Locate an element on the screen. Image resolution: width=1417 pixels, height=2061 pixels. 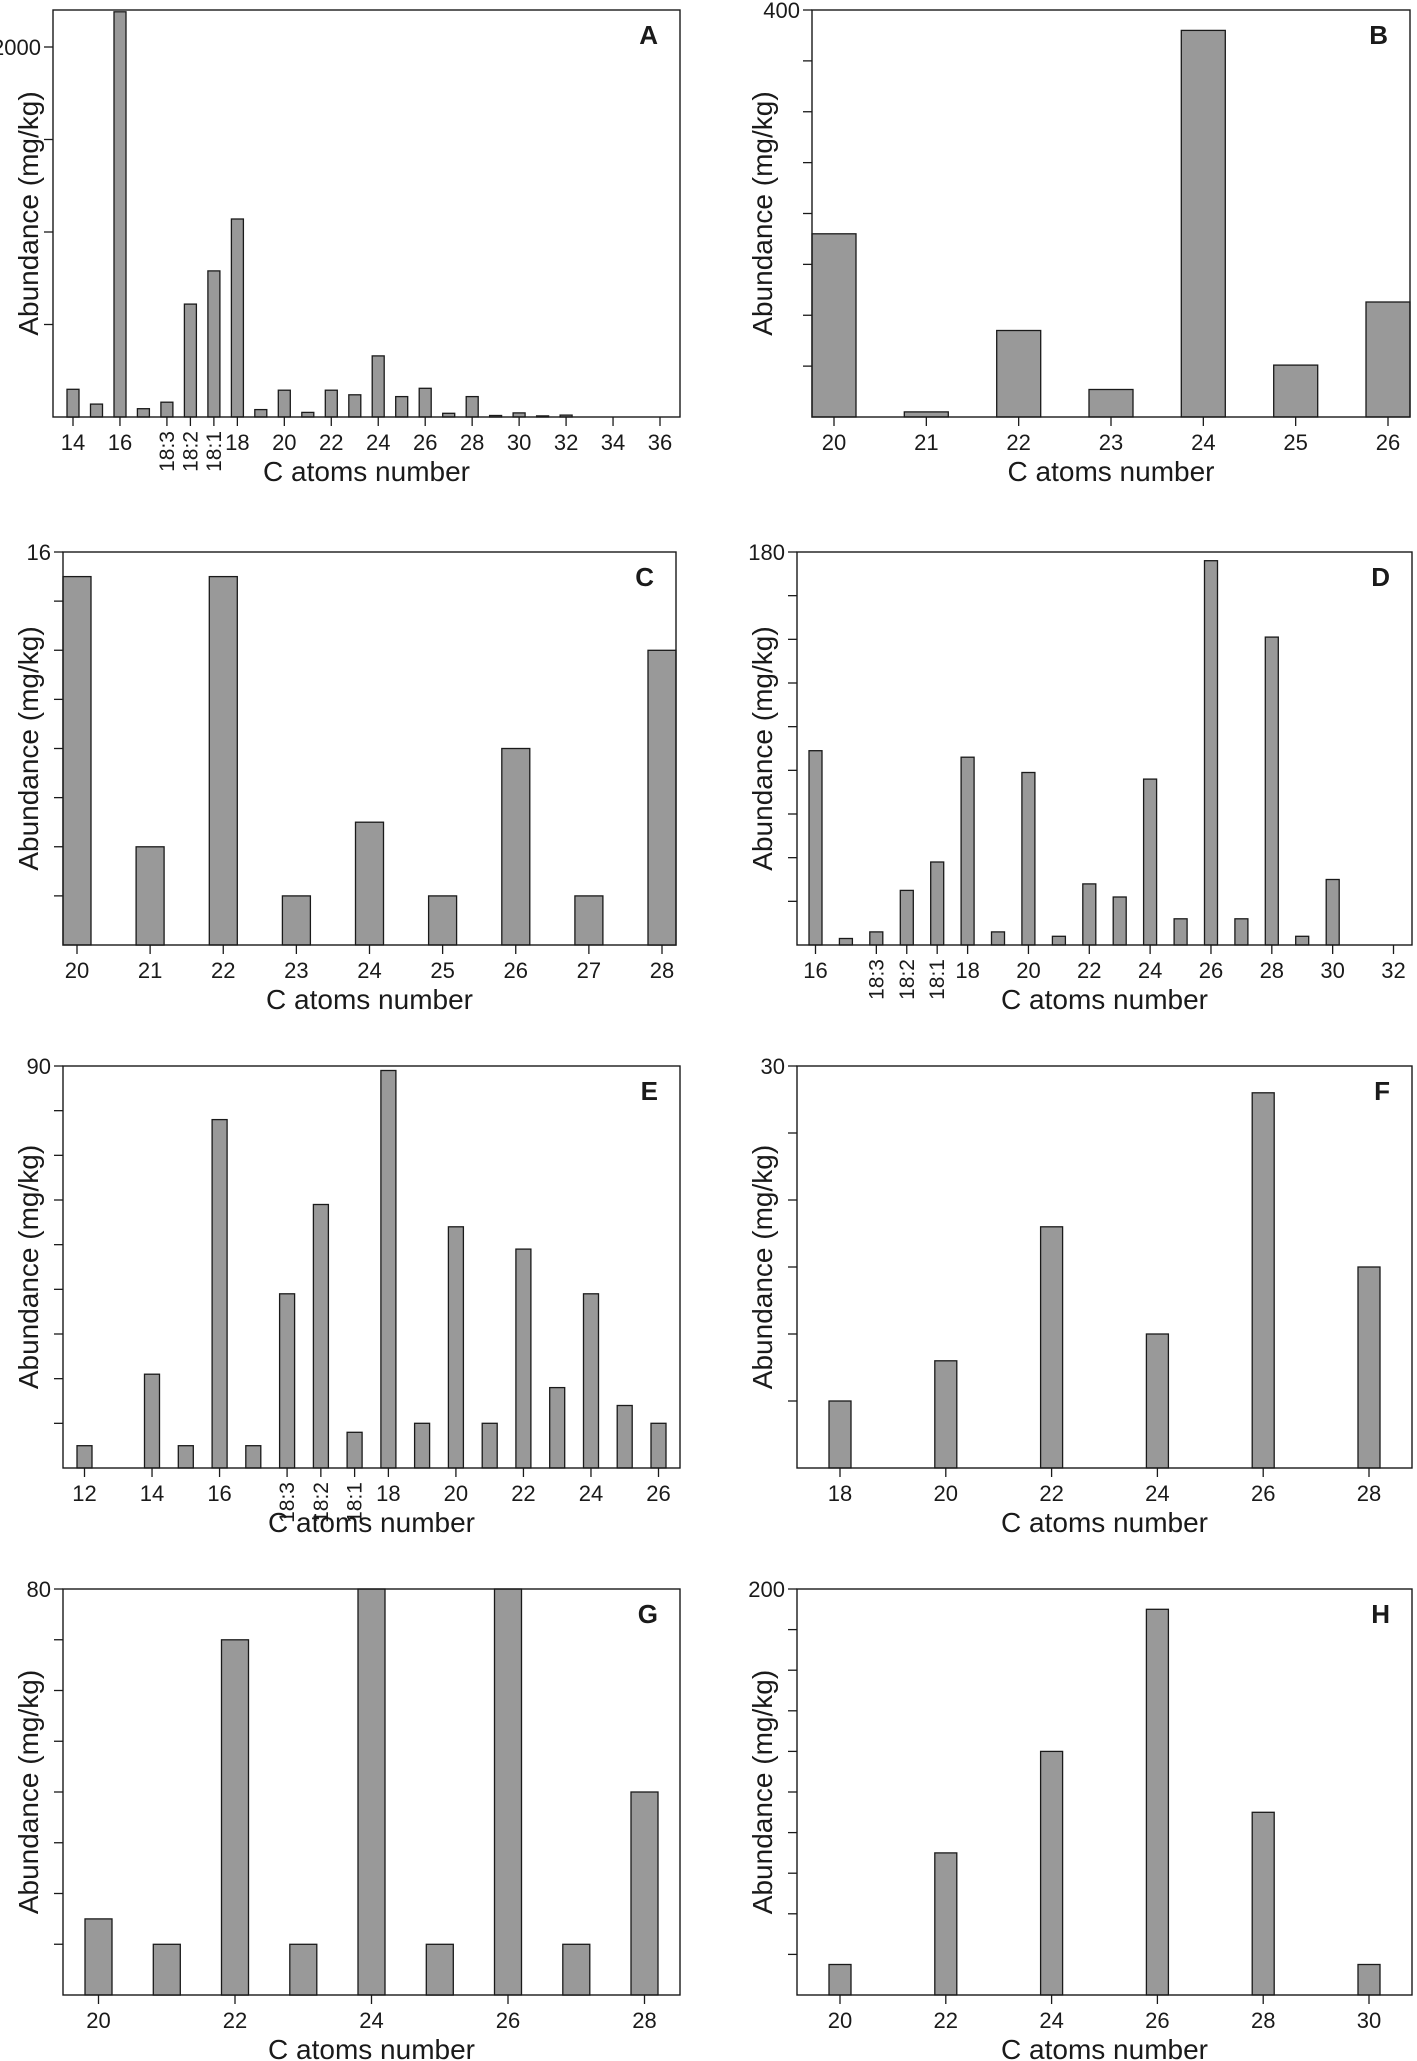
x-axis-label-h: C atoms number is located at coordinates (1104, 2047).